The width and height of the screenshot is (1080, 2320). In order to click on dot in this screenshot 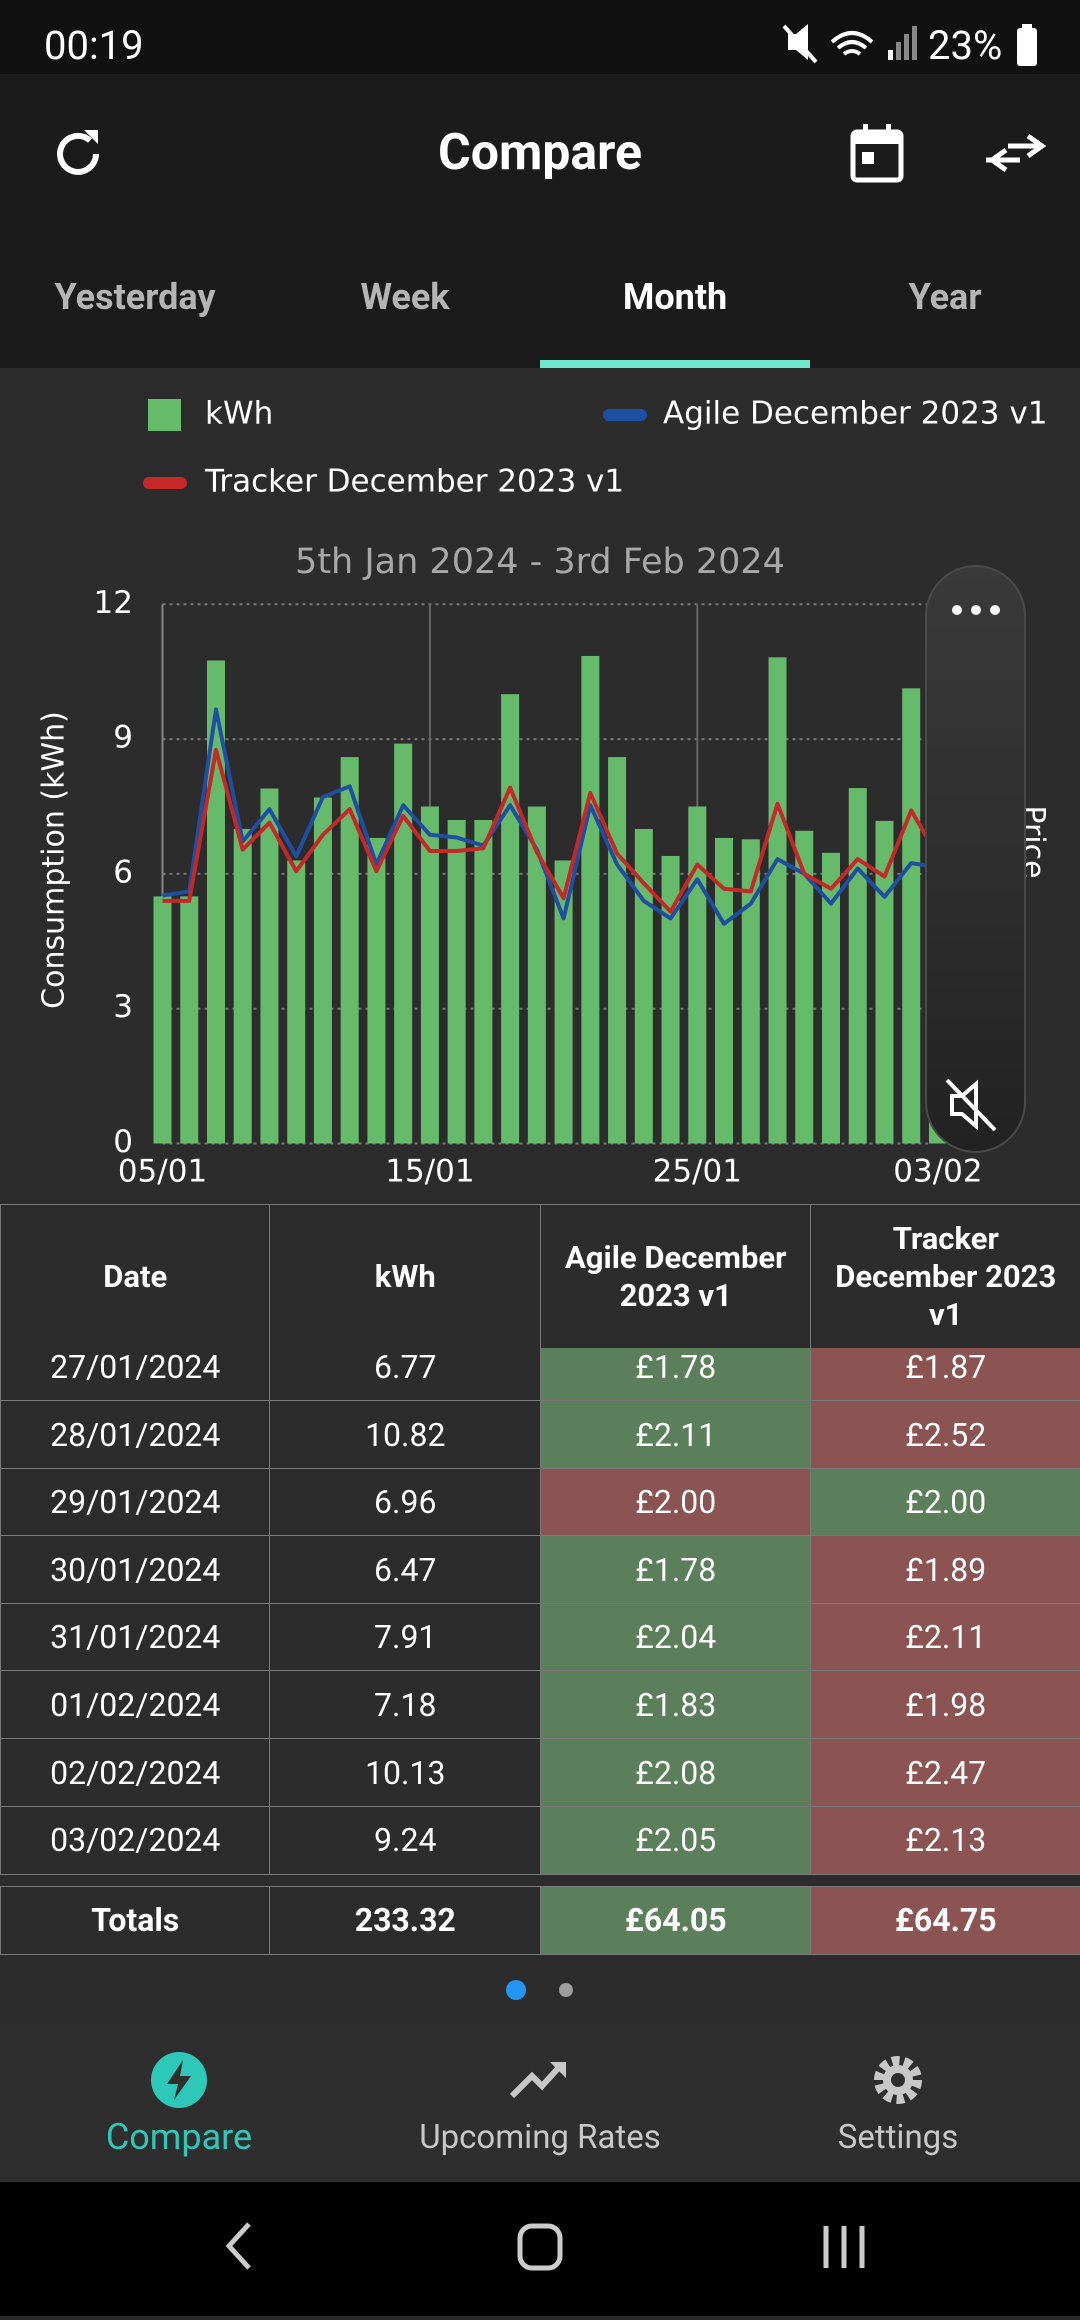, I will do `click(957, 610)`.